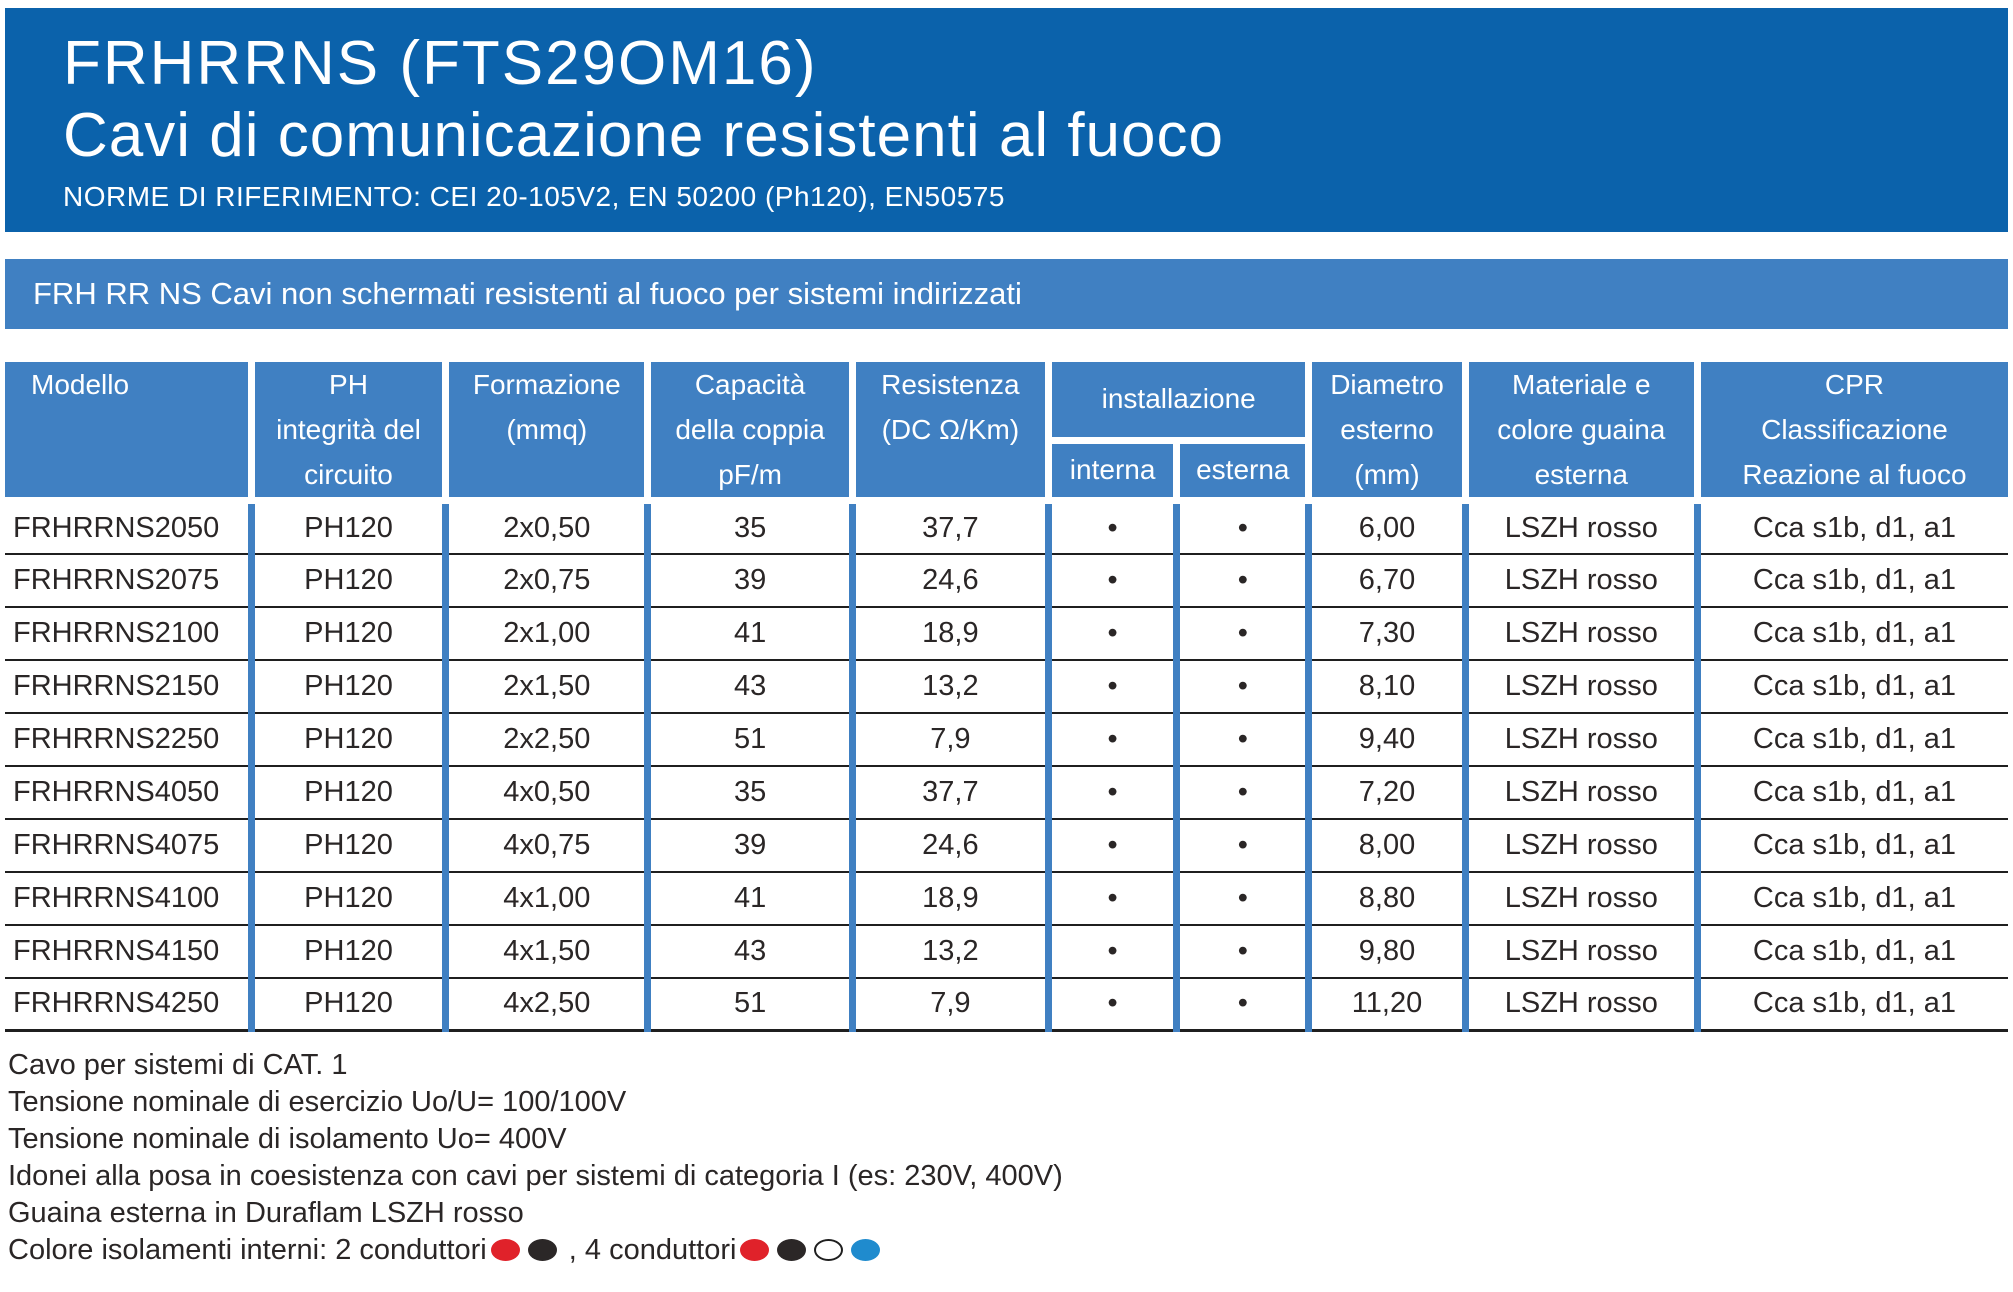 The image size is (2013, 1292). Describe the element at coordinates (128, 633) in the screenshot. I see `cell-model: FRHRRNS2100` at that location.